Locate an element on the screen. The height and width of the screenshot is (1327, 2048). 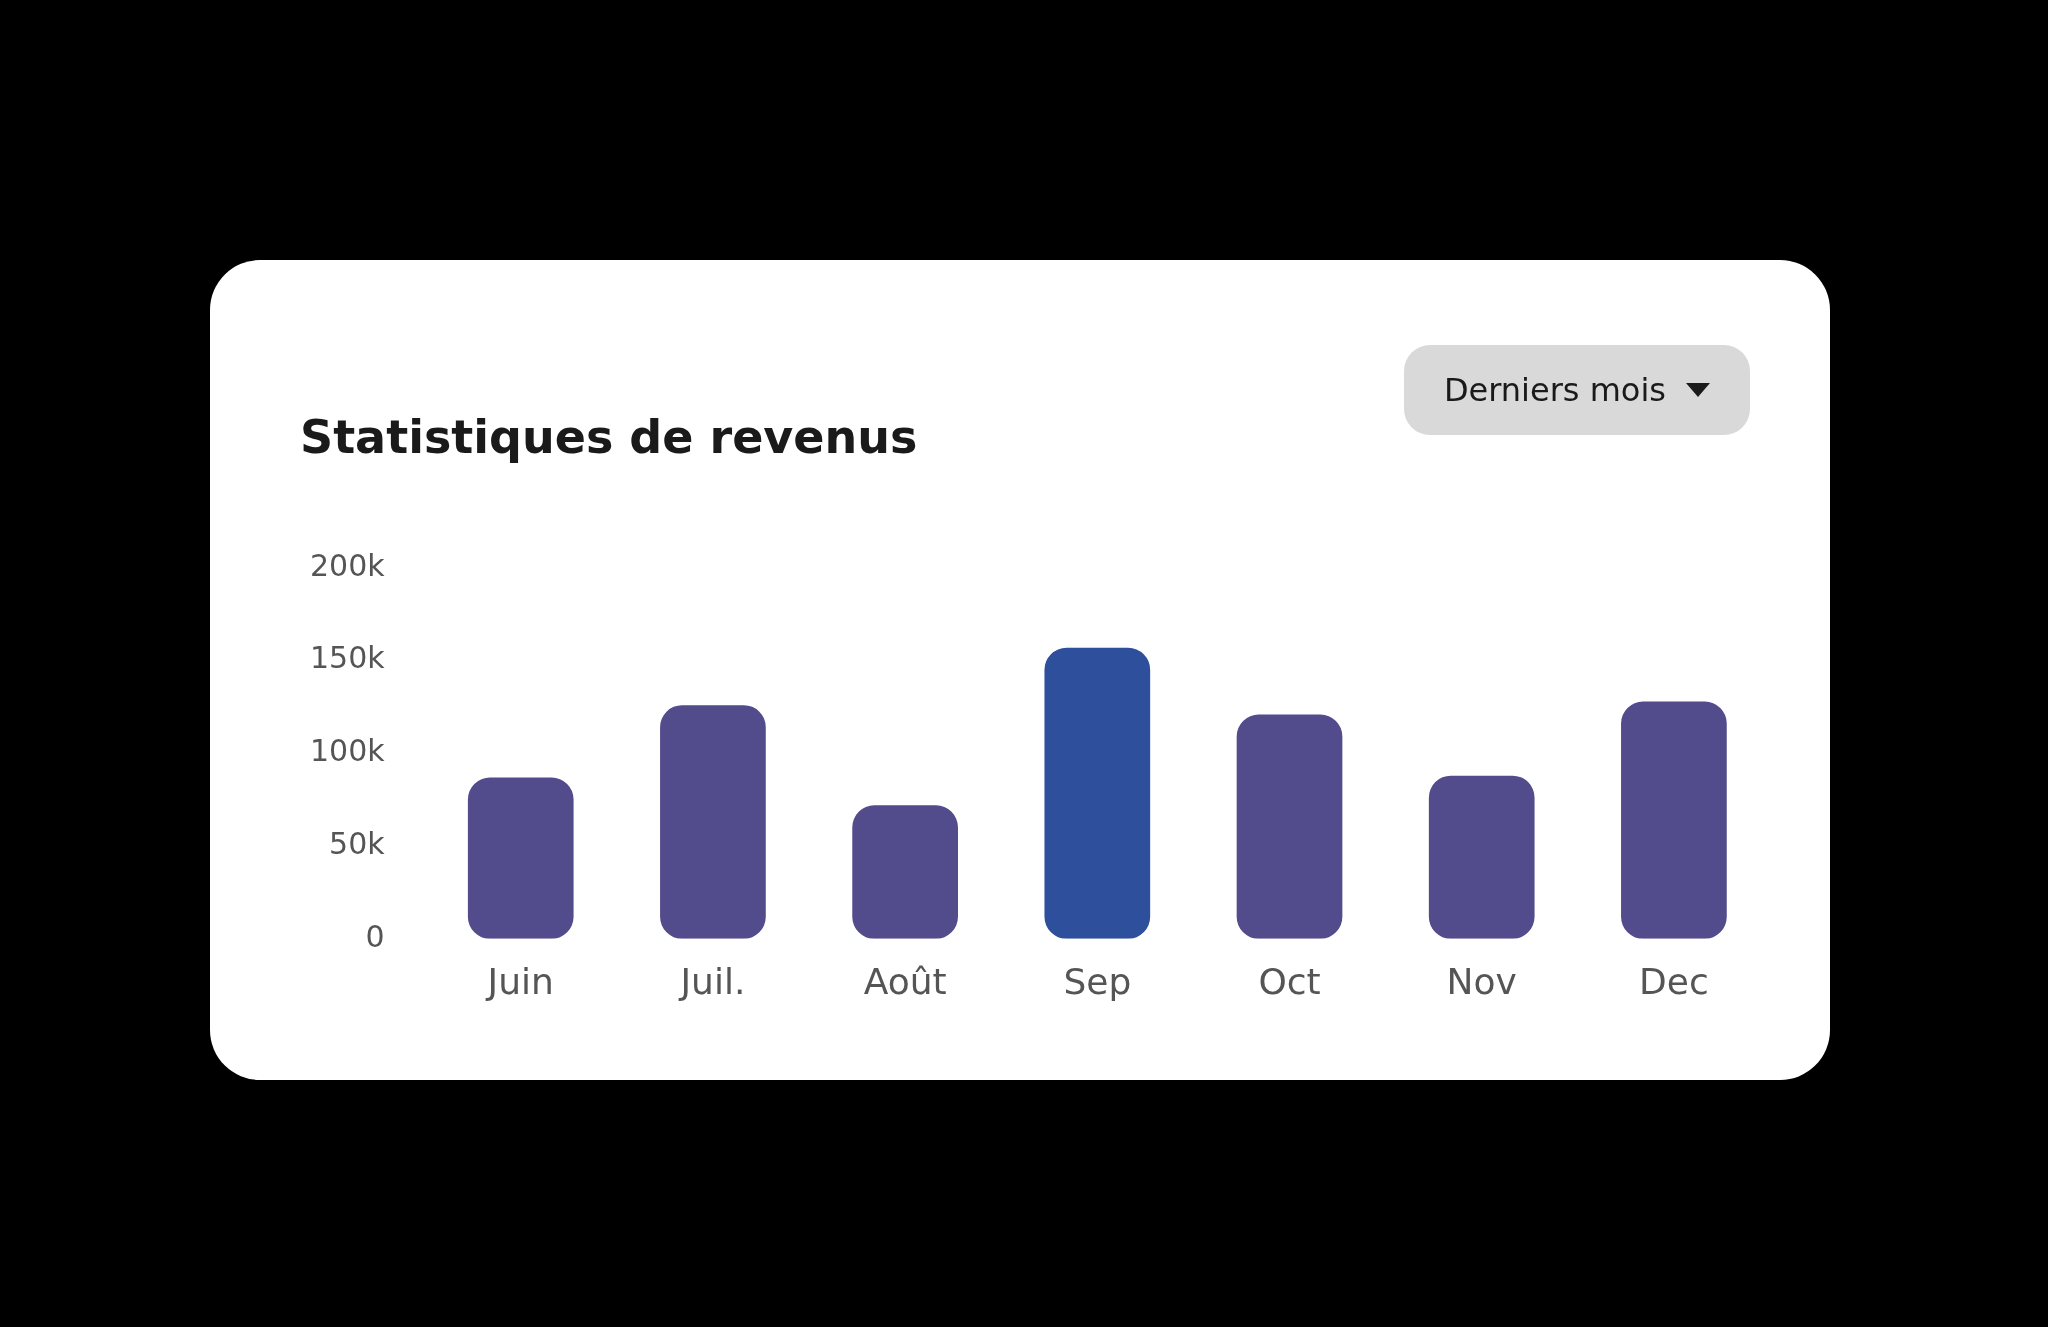
chart-title: Statistiques de revenus is located at coordinates (609, 437).